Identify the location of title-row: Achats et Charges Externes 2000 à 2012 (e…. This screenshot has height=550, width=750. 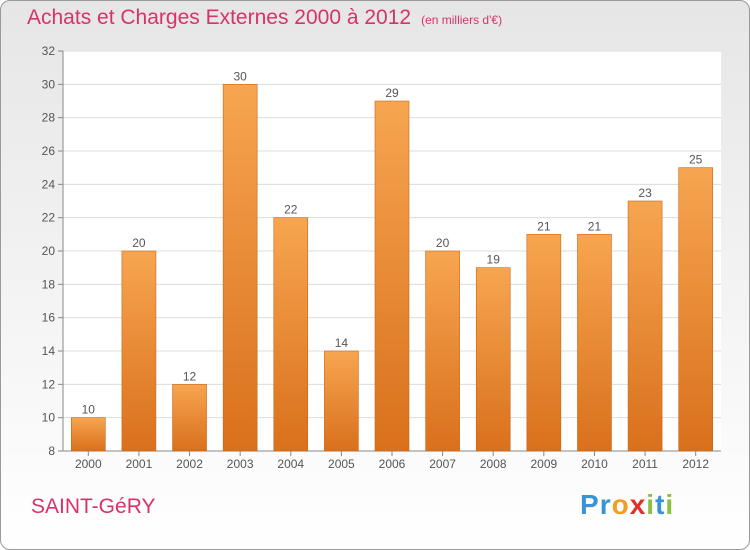
(264, 18).